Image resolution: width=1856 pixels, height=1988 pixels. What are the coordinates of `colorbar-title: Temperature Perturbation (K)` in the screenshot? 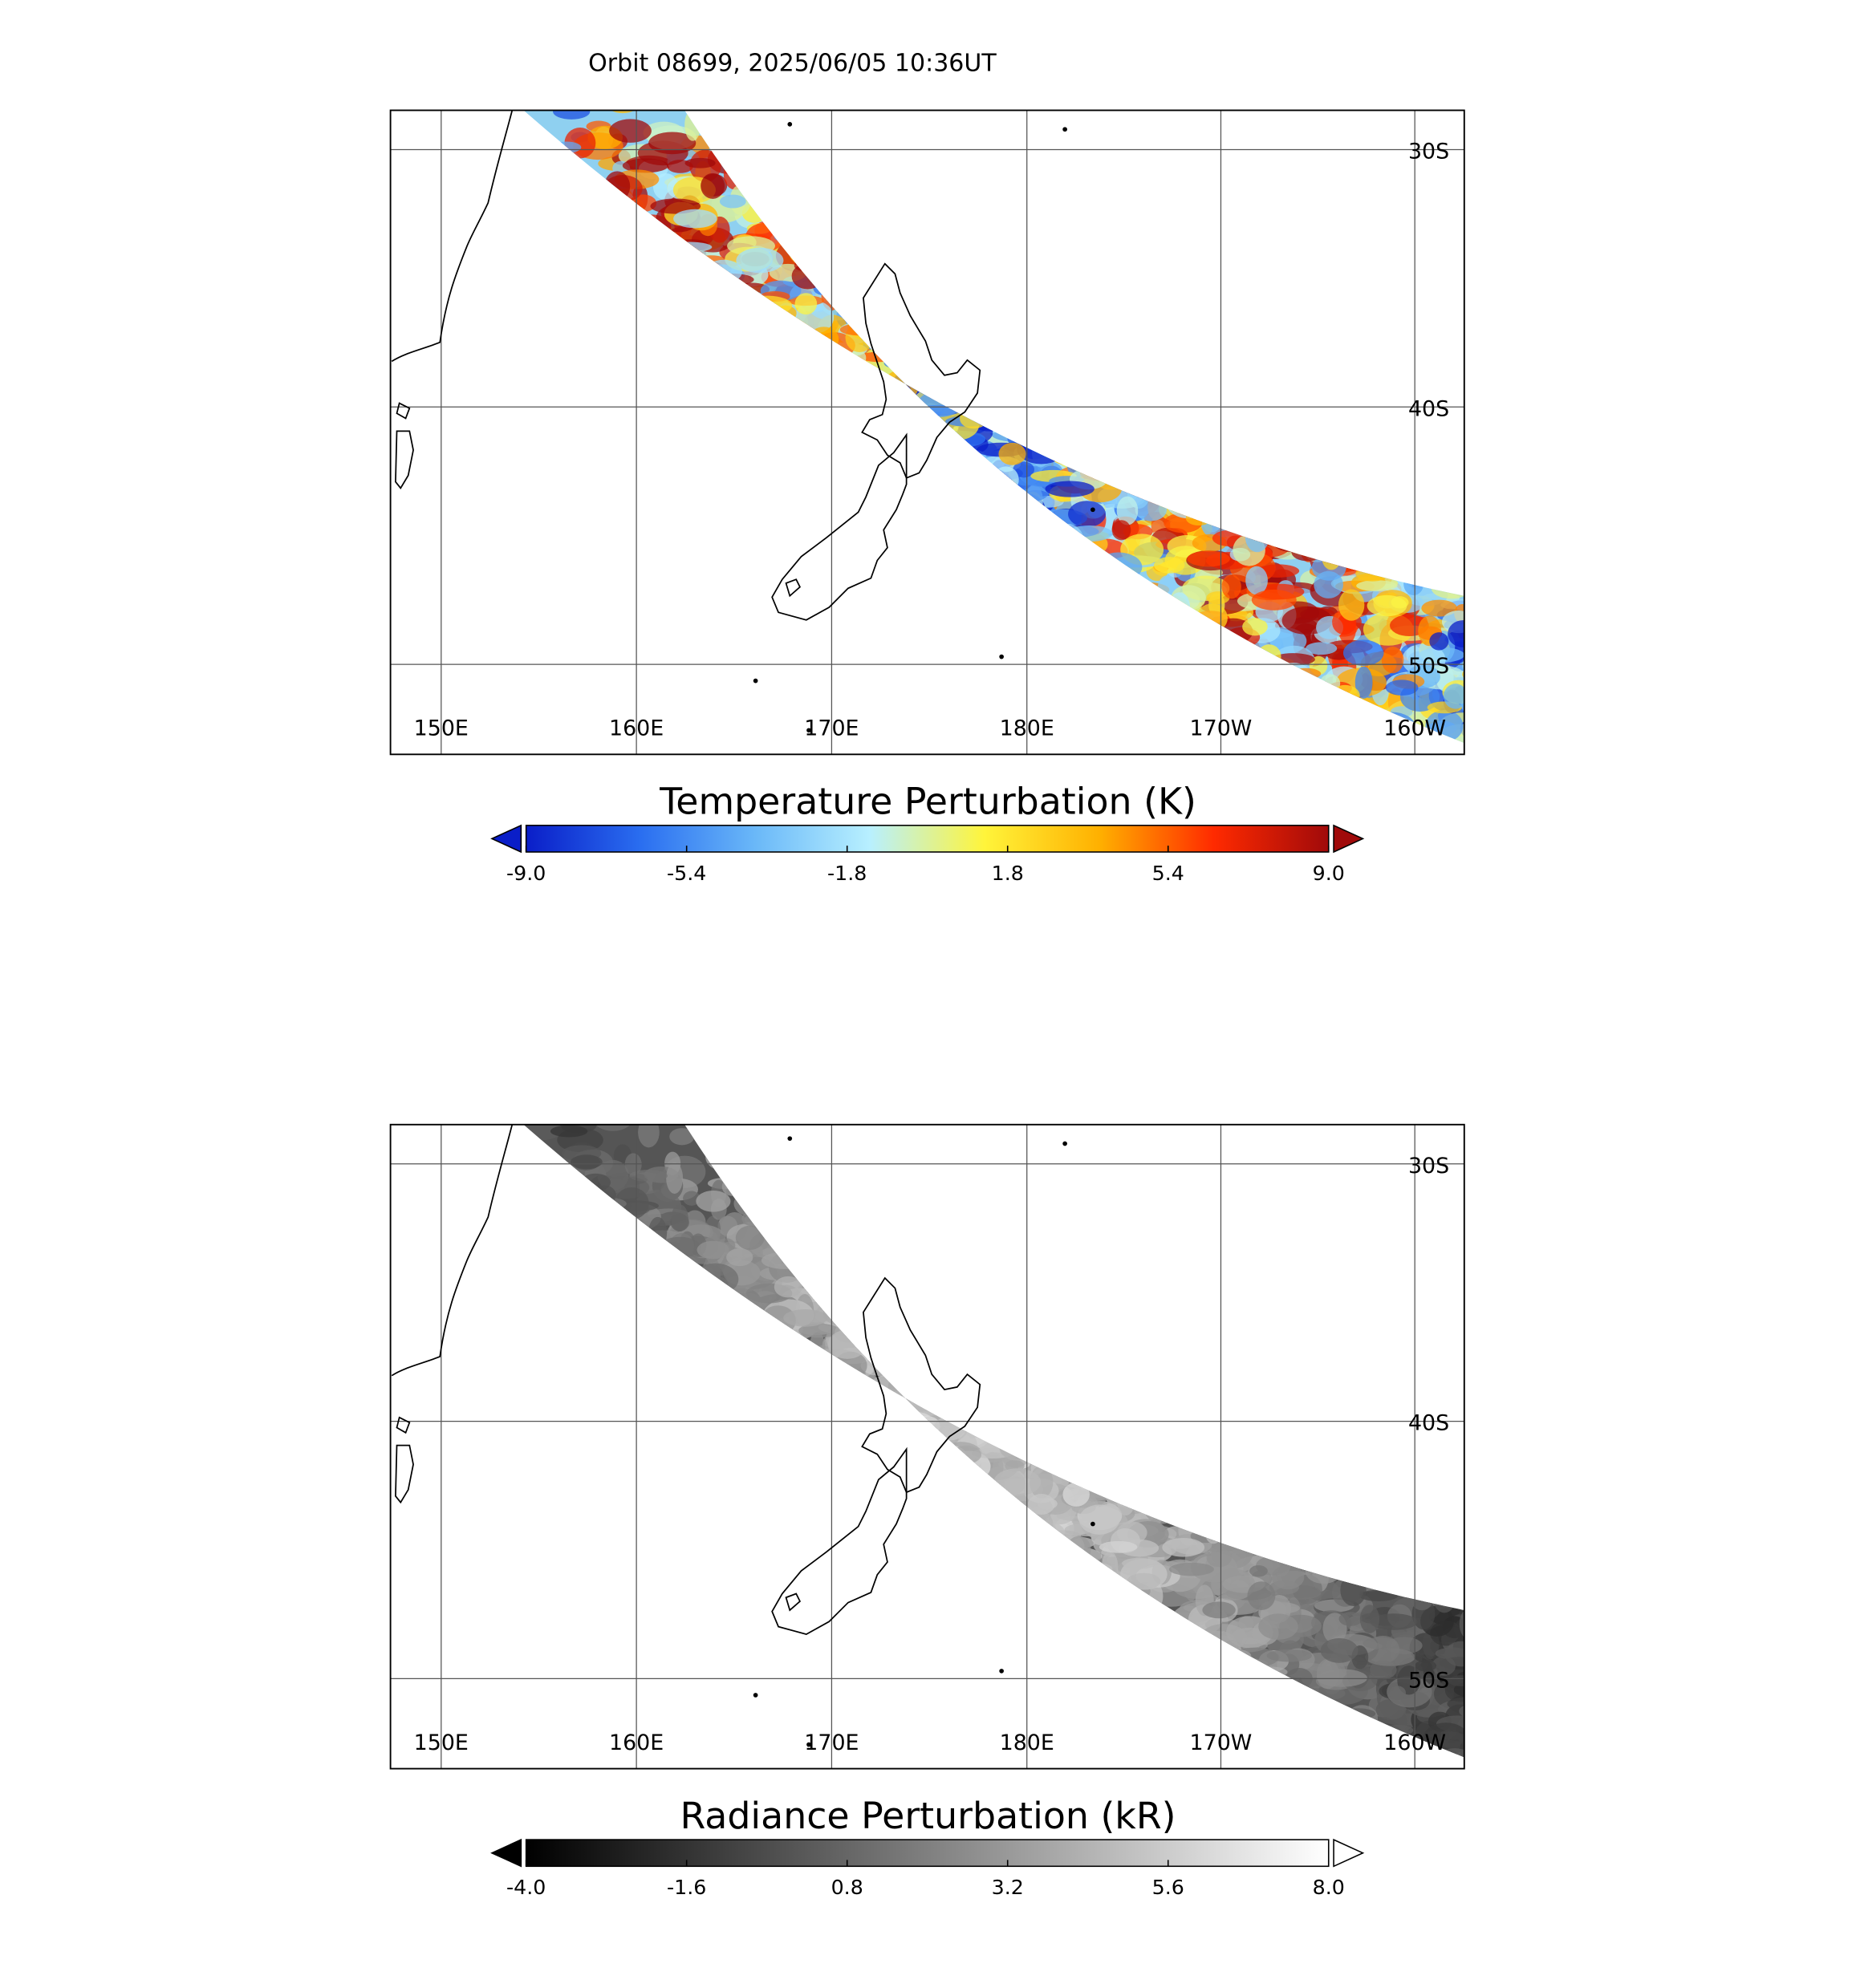 It's located at (928, 801).